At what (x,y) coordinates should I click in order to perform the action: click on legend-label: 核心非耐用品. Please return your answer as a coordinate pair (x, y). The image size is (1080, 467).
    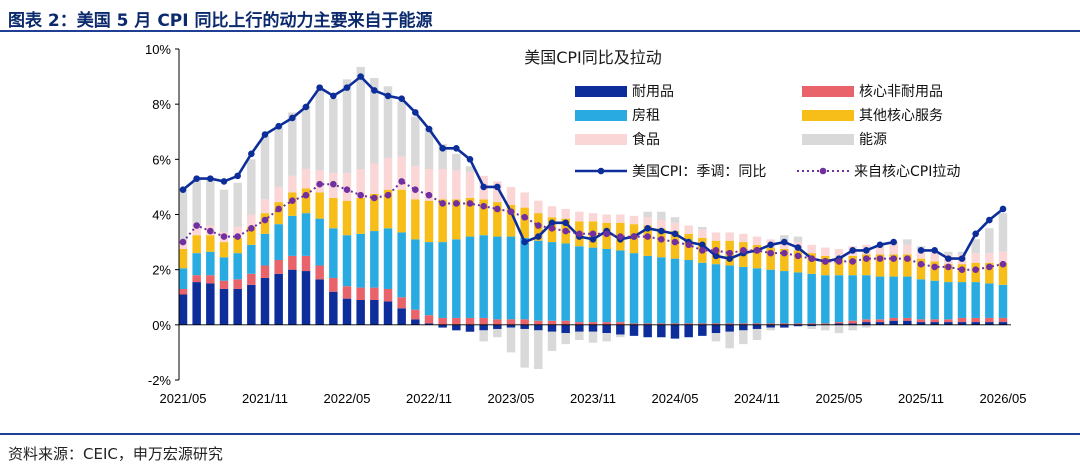
    Looking at the image, I should click on (901, 92).